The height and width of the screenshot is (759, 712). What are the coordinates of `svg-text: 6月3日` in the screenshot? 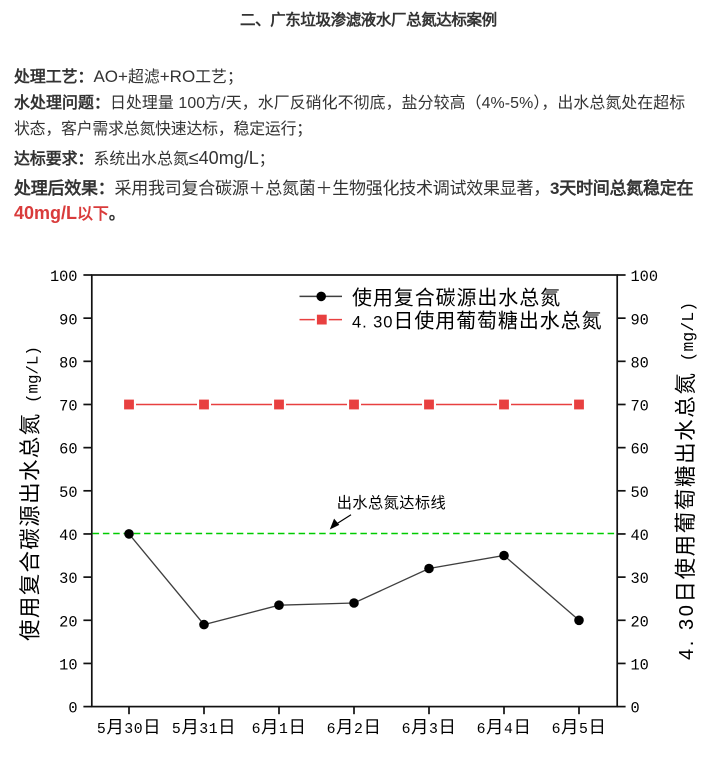 It's located at (429, 729).